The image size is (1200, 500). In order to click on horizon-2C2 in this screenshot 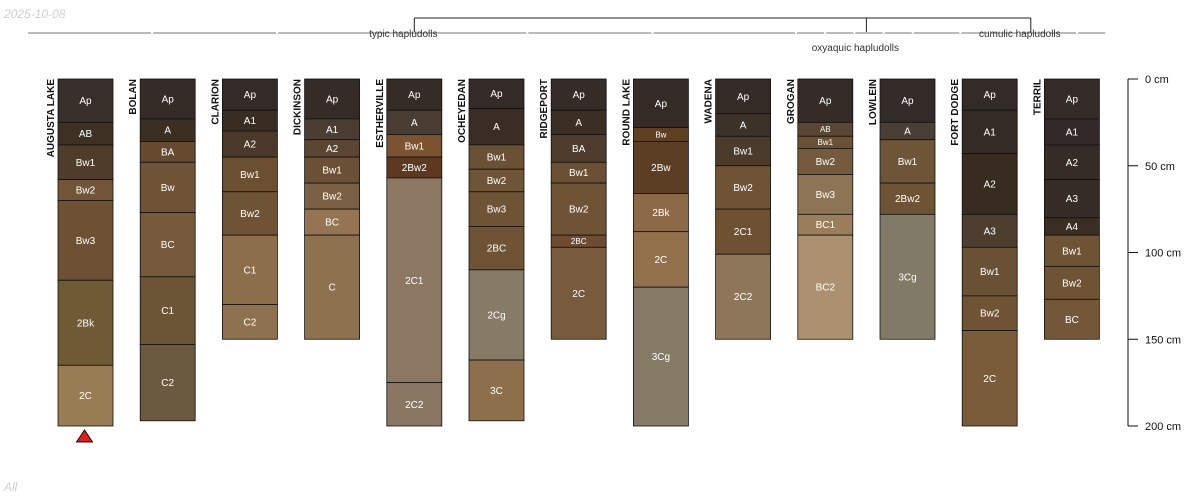, I will do `click(414, 404)`.